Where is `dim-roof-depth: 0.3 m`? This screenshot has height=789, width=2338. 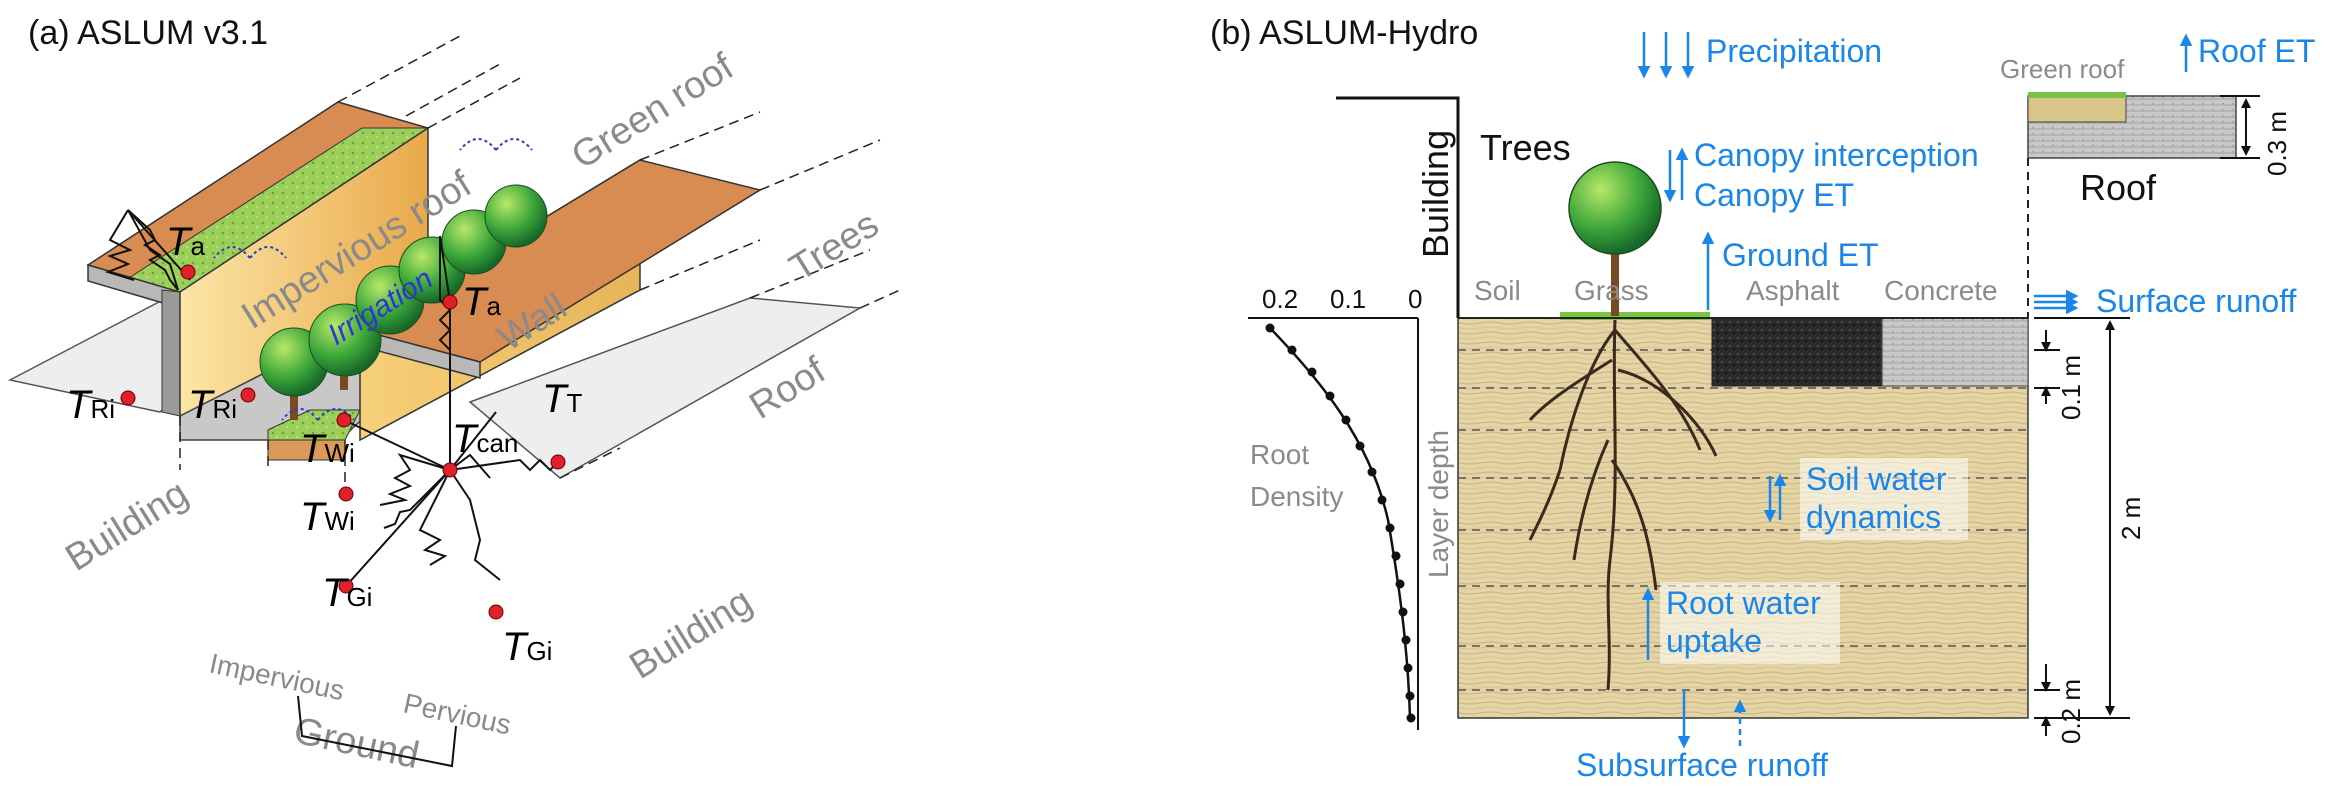
dim-roof-depth: 0.3 m is located at coordinates (2277, 143).